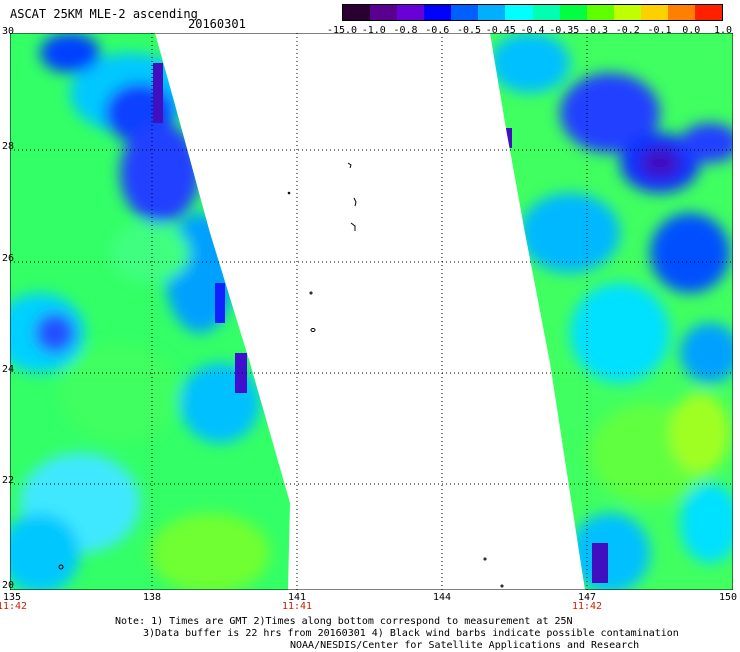 This screenshot has width=740, height=652. What do you see at coordinates (152, 597) in the screenshot?
I see `longitude-label: 138` at bounding box center [152, 597].